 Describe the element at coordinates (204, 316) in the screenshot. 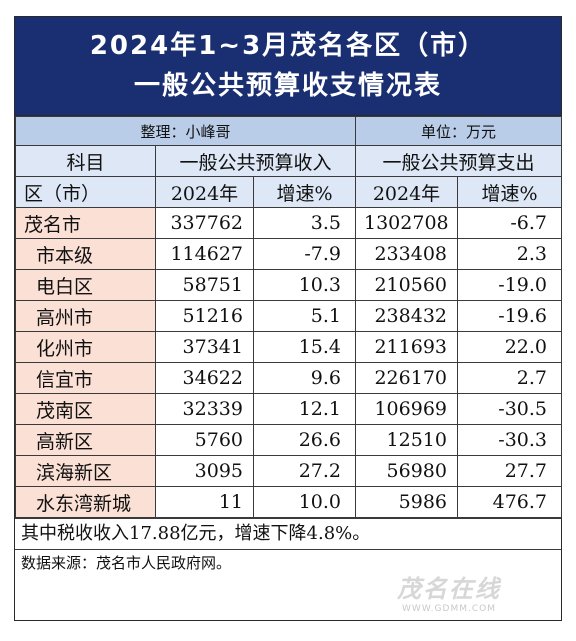

I see `revenue-value: 51216` at that location.